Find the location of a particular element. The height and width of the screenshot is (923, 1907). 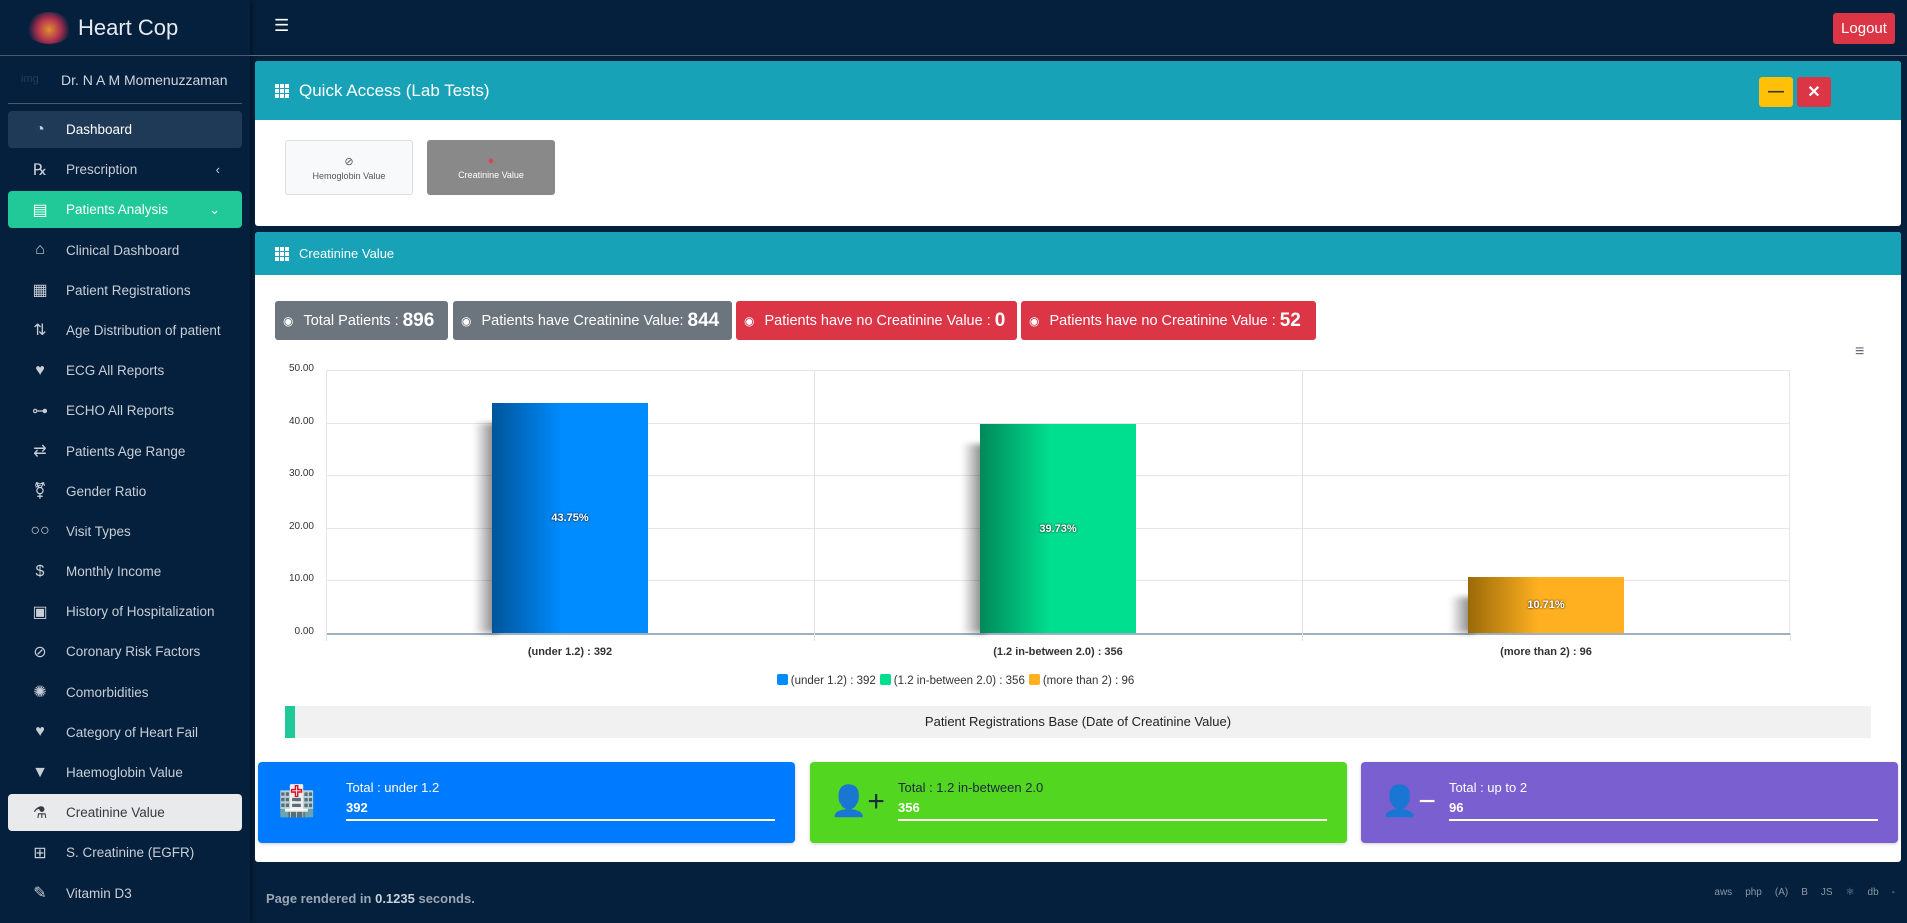

sidebar-item-clinical-dashboard: ⌂ Clinical Dashboard is located at coordinates (125, 250).